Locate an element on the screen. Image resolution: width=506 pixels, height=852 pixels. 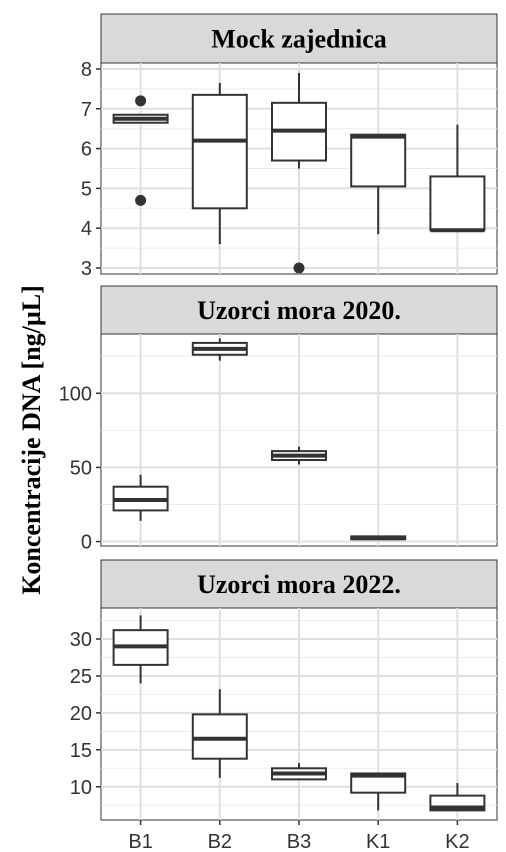
x-tick-label: K1 is located at coordinates (378, 841).